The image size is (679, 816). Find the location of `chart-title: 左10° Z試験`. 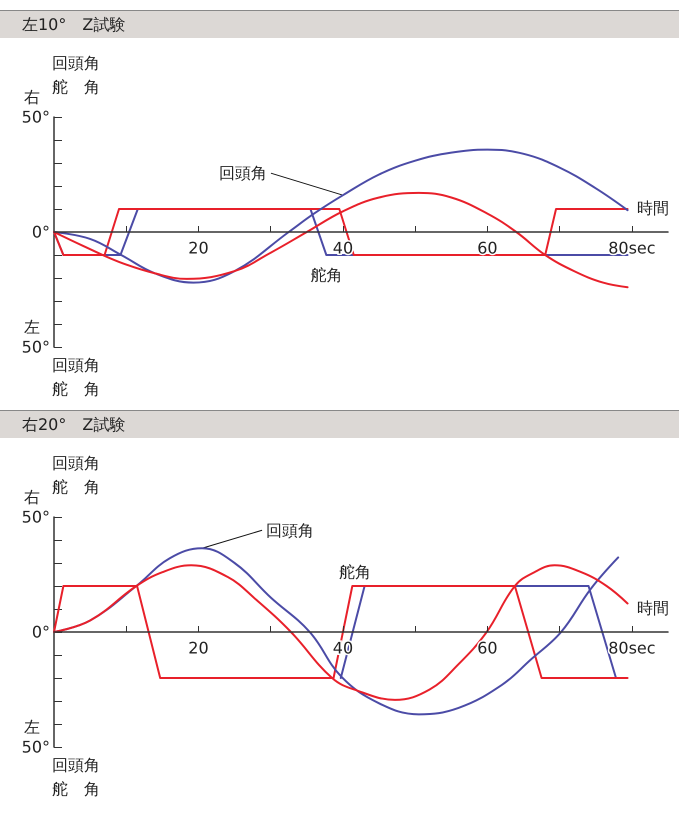

chart-title: 左10° Z試験 is located at coordinates (339, 24).